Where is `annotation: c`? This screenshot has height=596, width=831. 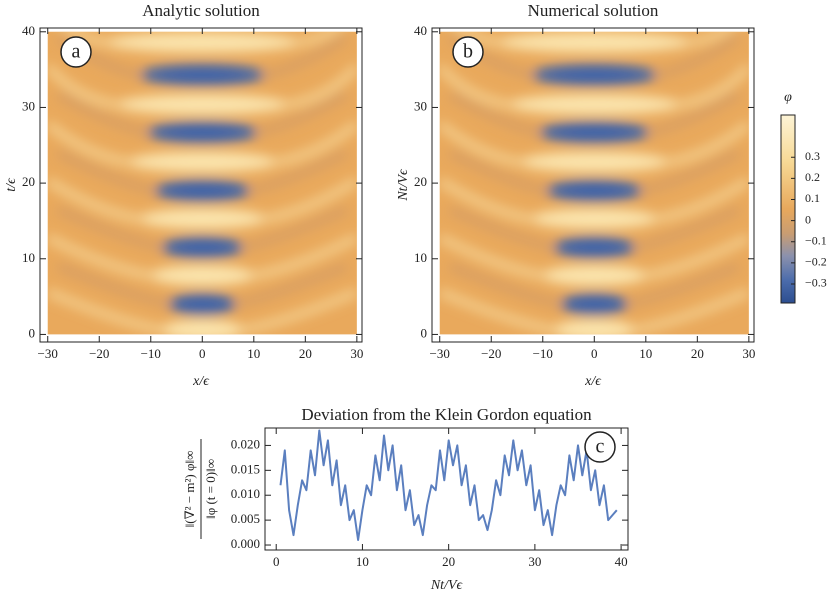
annotation: c is located at coordinates (600, 447).